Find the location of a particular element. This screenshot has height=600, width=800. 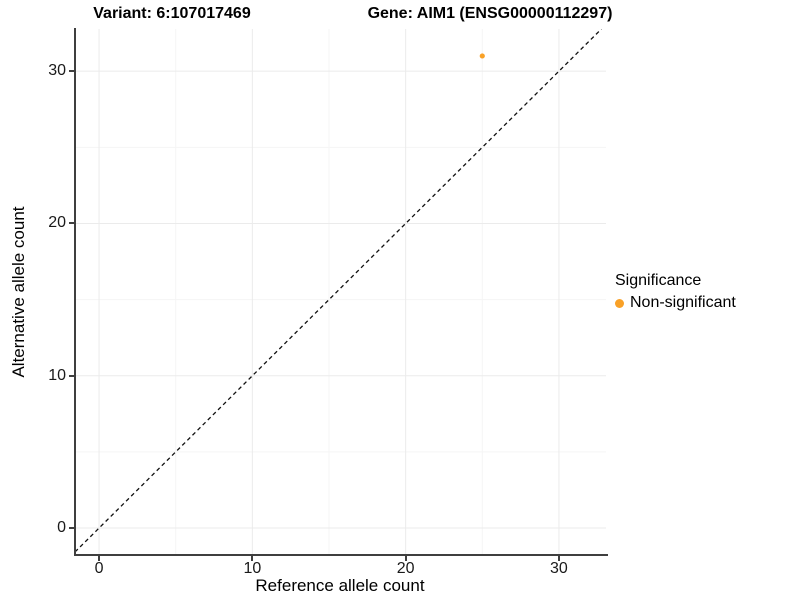

y-tick-label: 30 is located at coordinates (57, 71).